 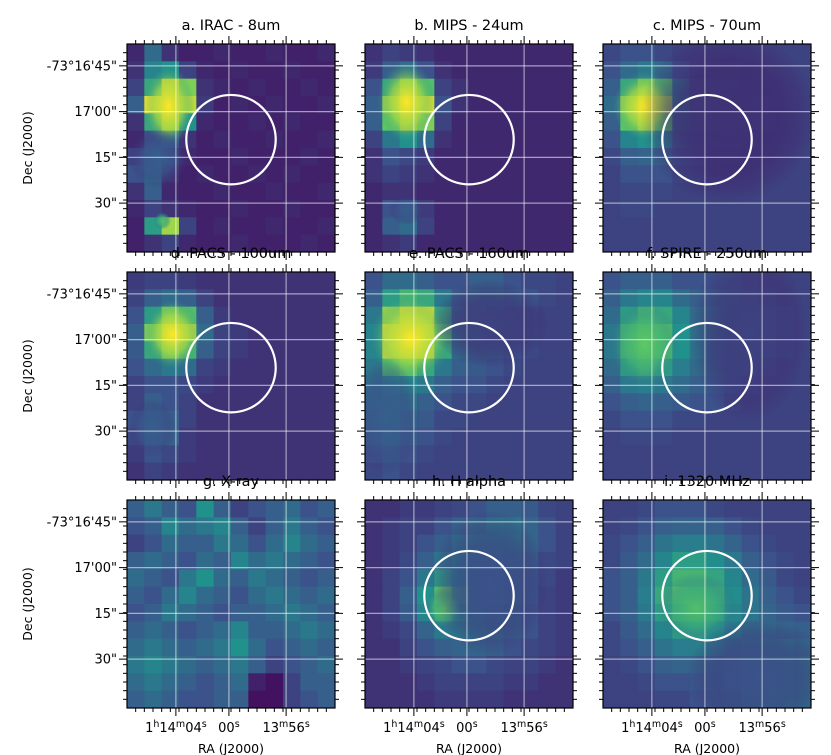 What do you see at coordinates (229, 727) in the screenshot?
I see `ra-tick-label: 00s` at bounding box center [229, 727].